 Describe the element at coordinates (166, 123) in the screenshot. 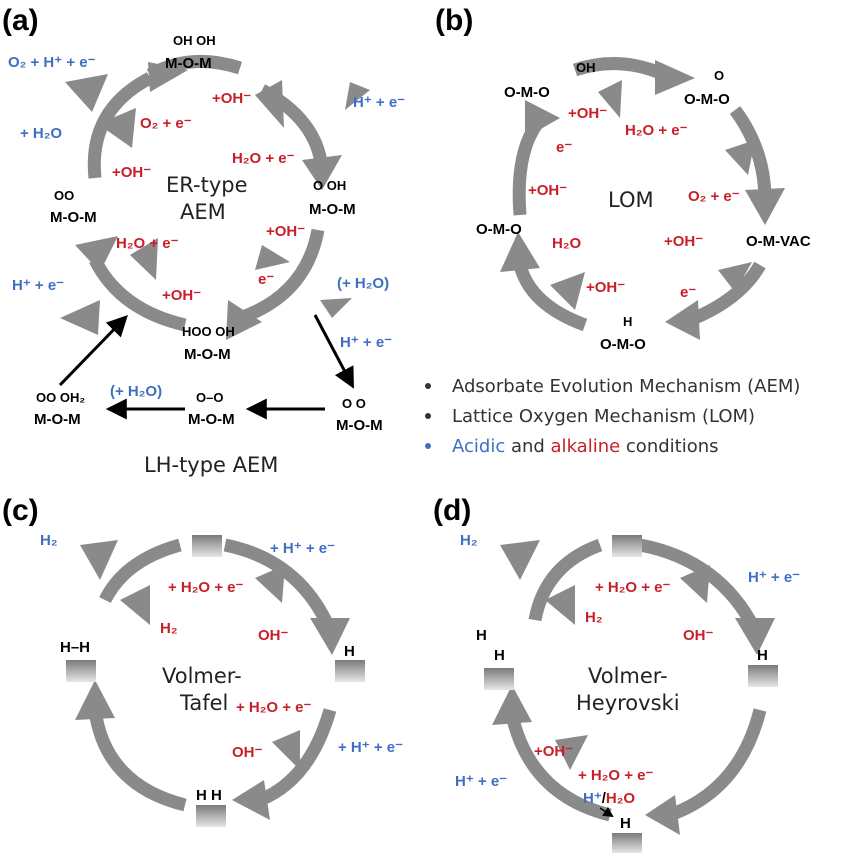

I see `panel-a-label-o2-e: O₂ + e⁻` at that location.